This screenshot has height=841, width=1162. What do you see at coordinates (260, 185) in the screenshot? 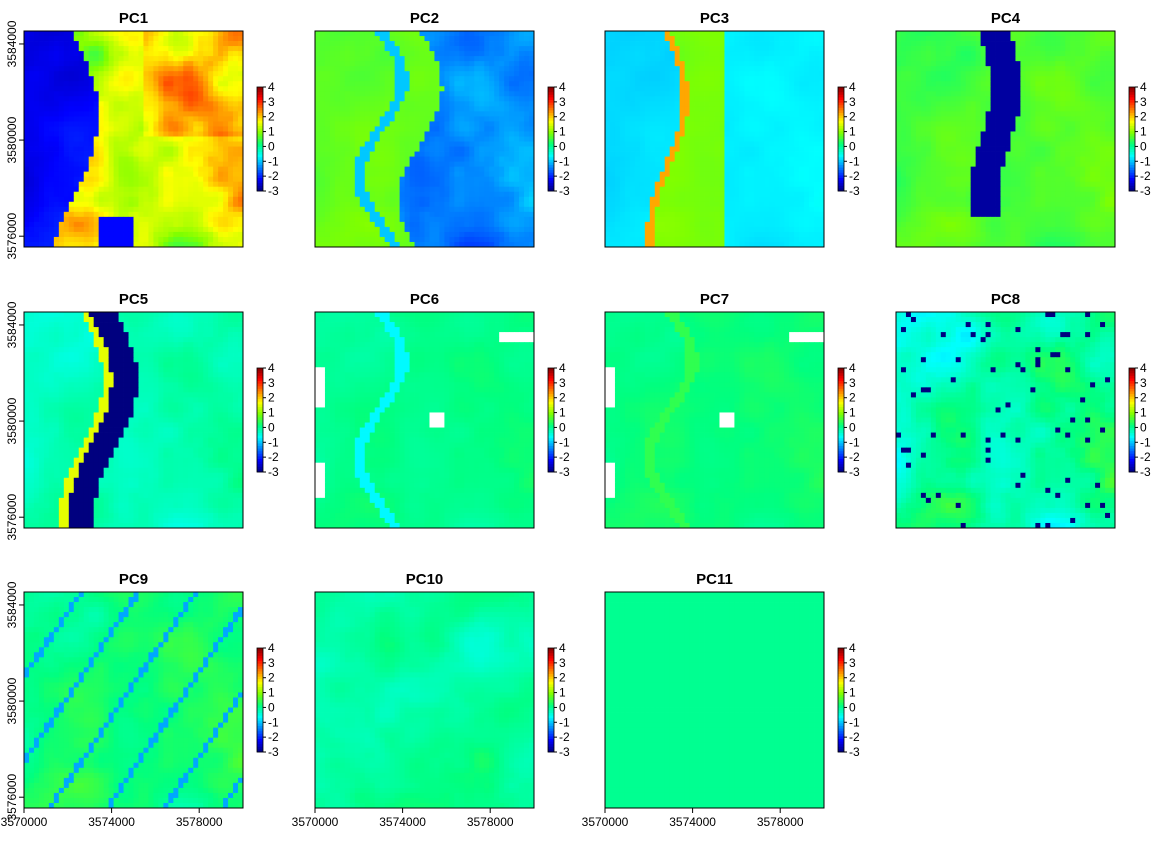
I see `colorbar-step` at bounding box center [260, 185].